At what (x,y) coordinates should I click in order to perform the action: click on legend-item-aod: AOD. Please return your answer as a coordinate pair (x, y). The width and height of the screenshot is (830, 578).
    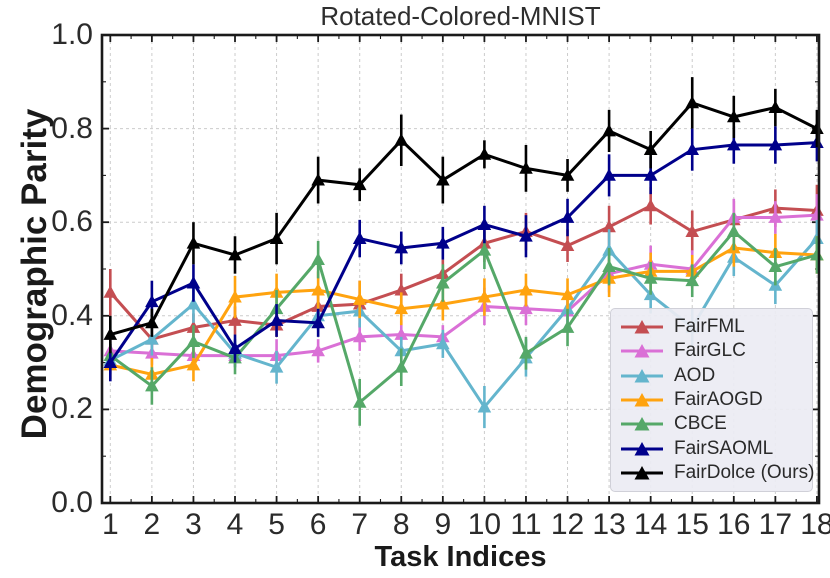
    Looking at the image, I should click on (711, 376).